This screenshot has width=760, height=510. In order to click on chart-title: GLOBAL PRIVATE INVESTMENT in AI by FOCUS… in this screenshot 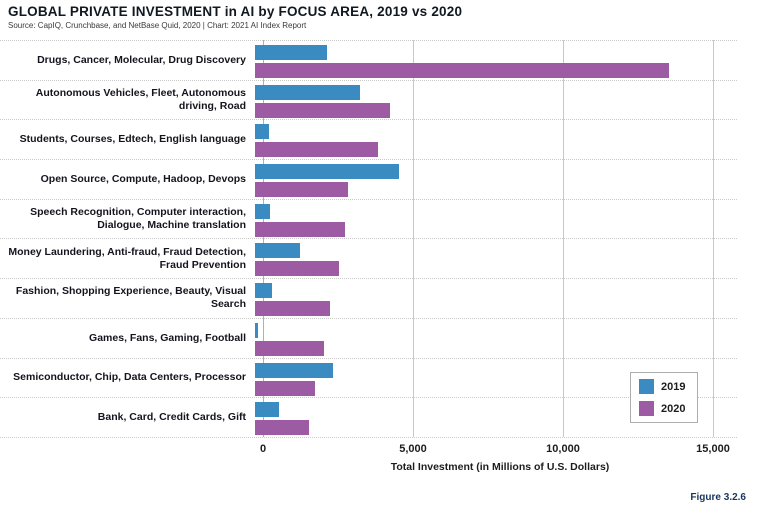, I will do `click(235, 11)`.